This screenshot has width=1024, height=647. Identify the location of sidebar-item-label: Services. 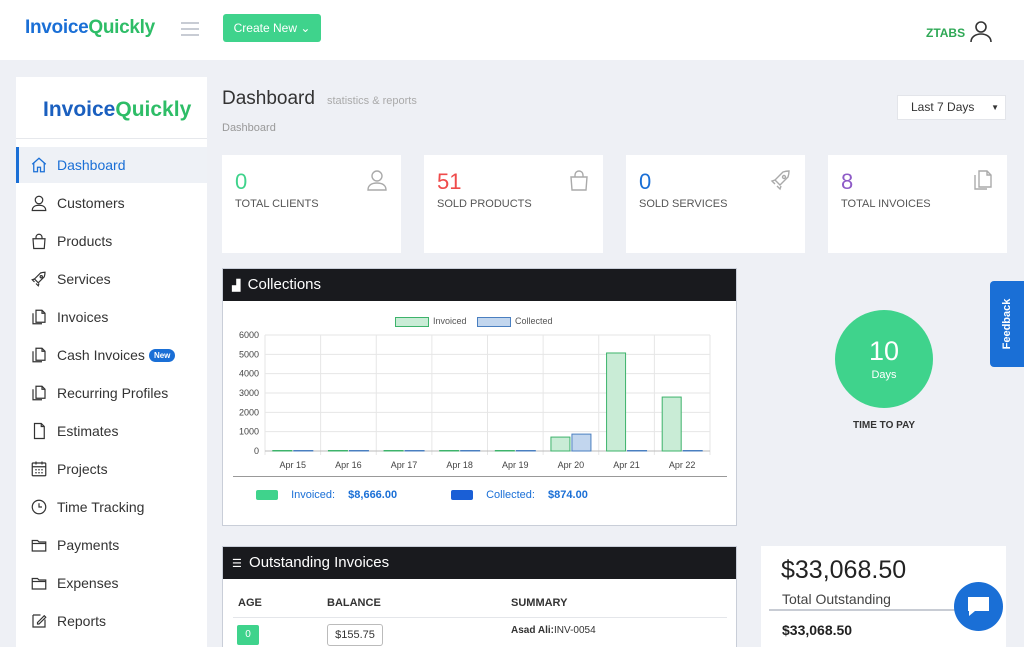
(84, 279).